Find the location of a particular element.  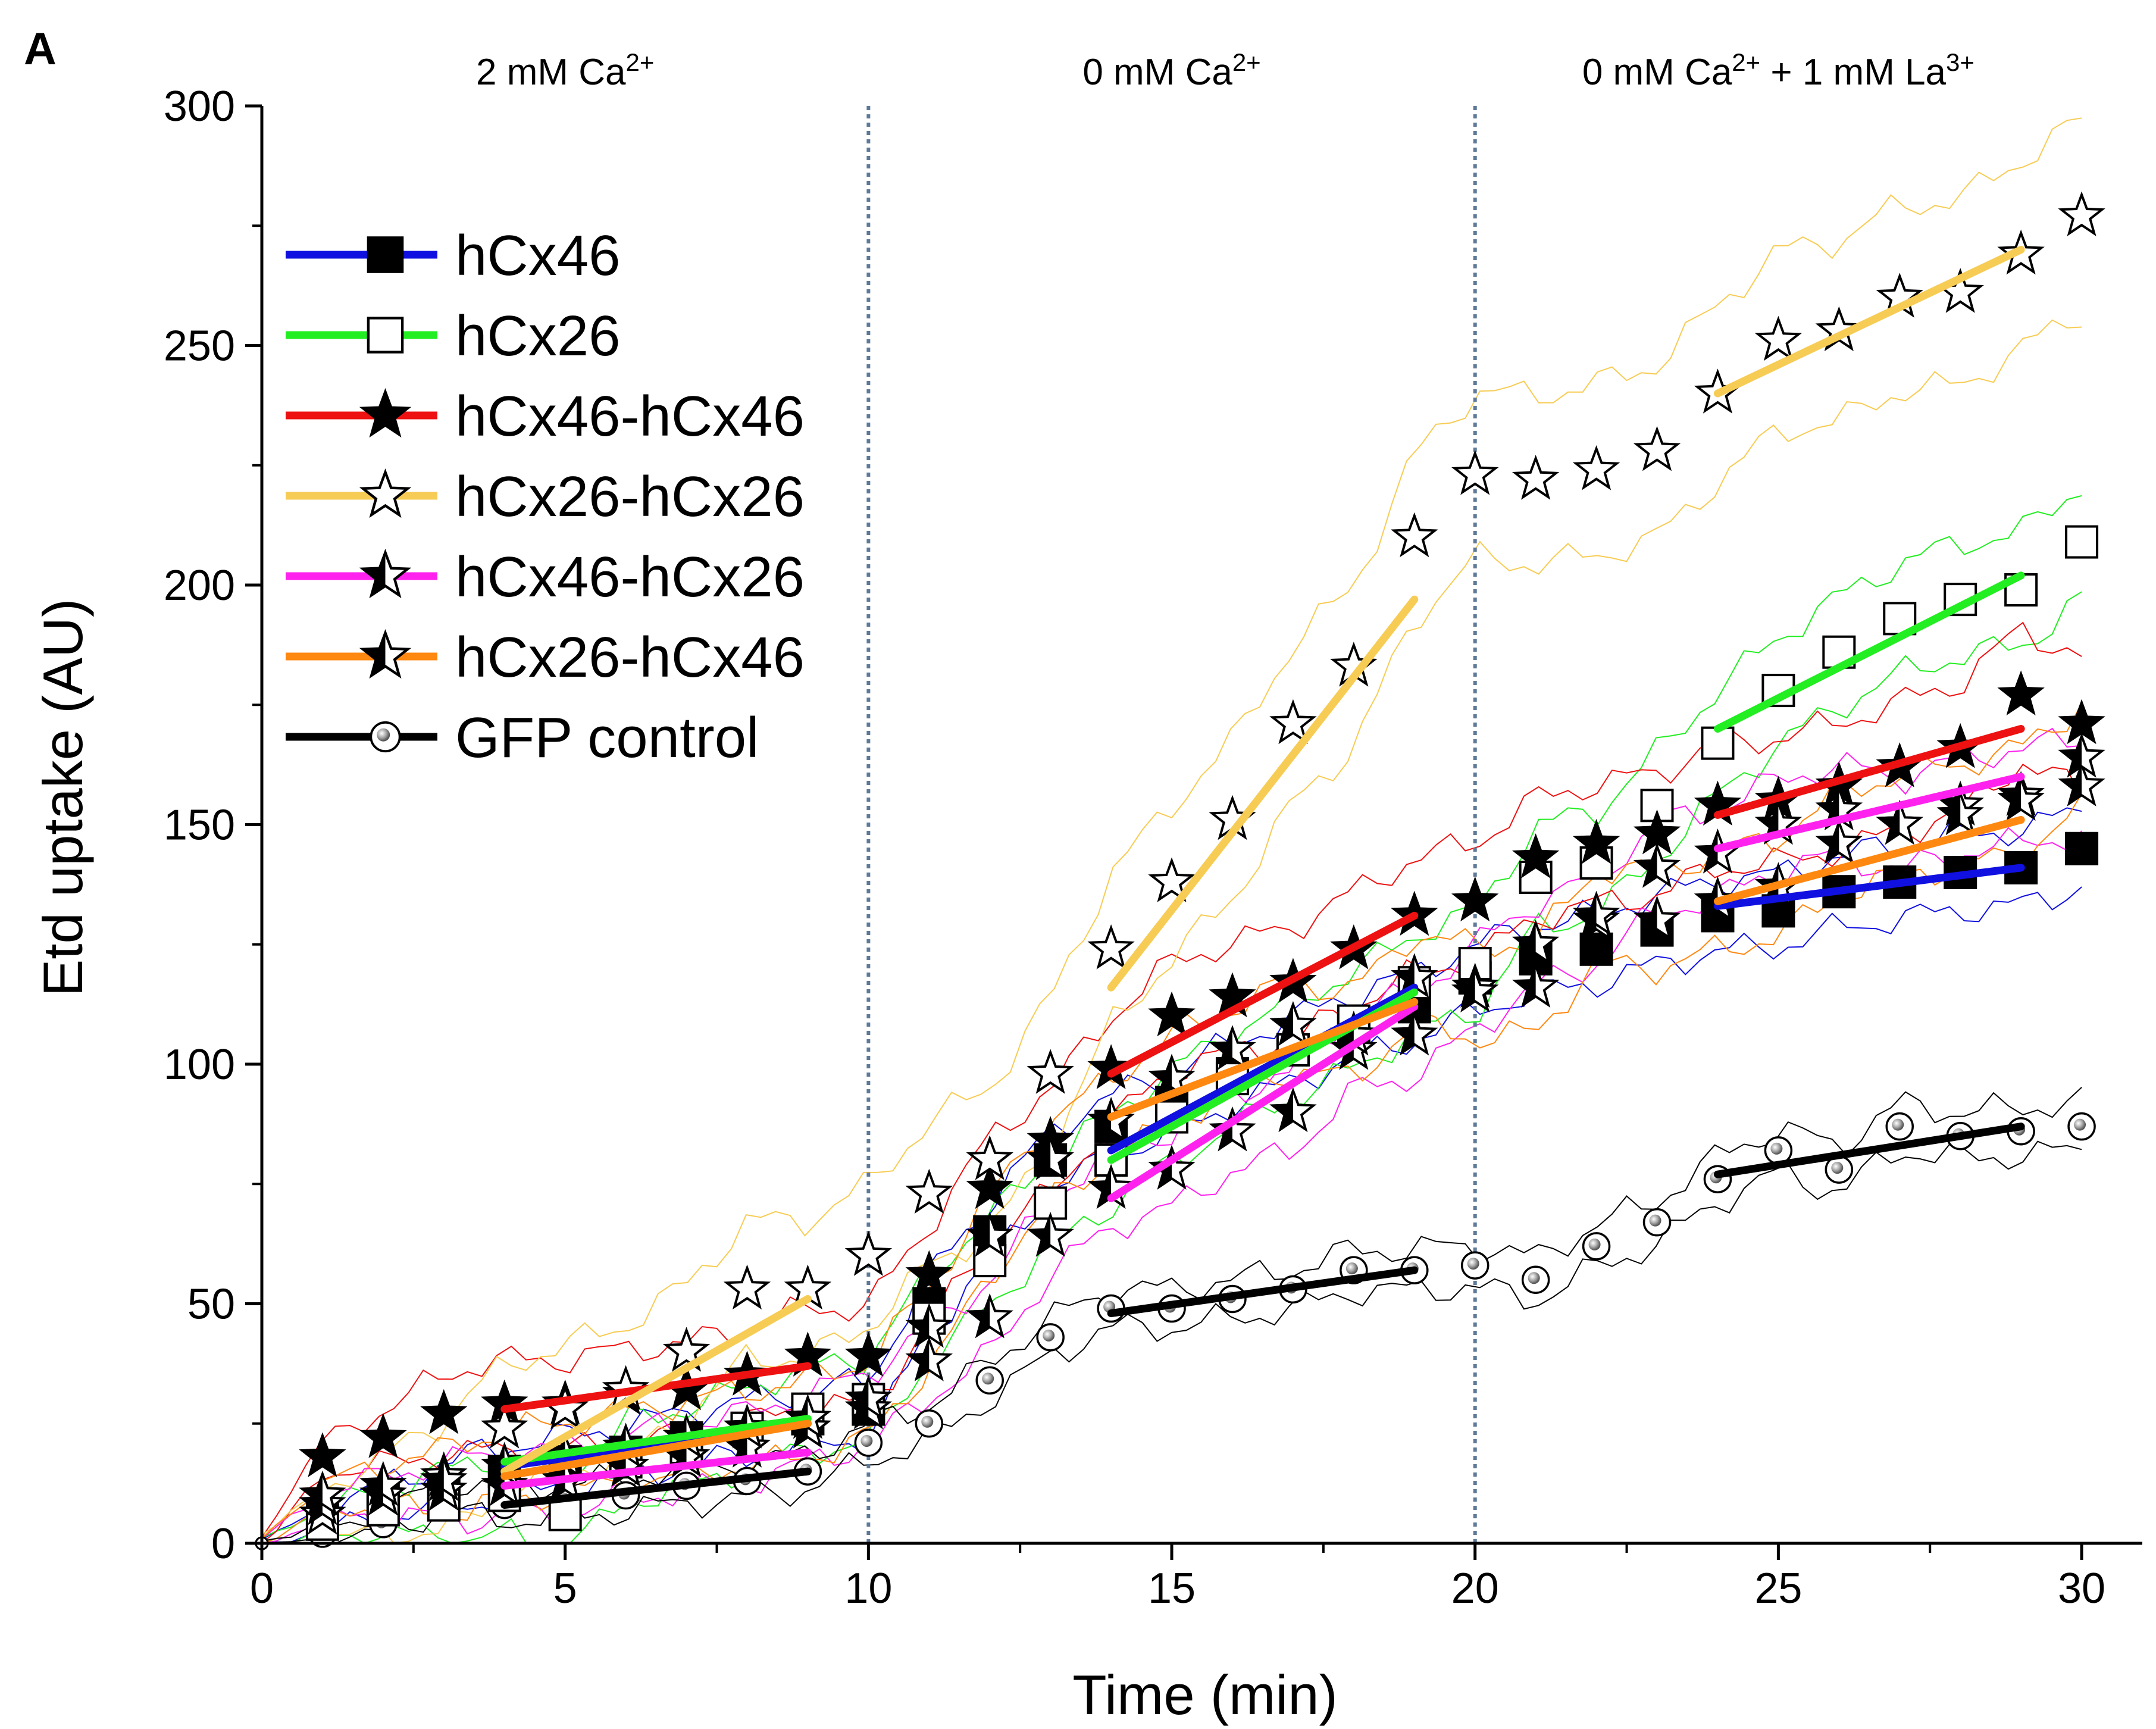

y-tick-label-50: 50 is located at coordinates (211, 1305).